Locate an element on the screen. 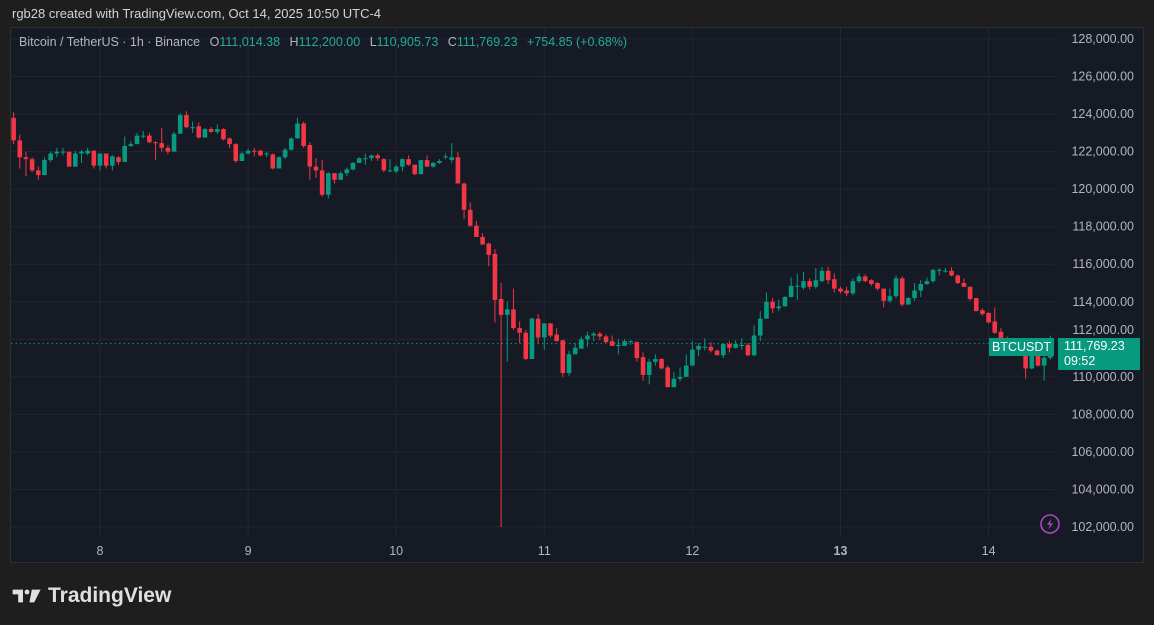 This screenshot has width=1154, height=625. price-tick-label: 106,000.00 is located at coordinates (1102, 452).